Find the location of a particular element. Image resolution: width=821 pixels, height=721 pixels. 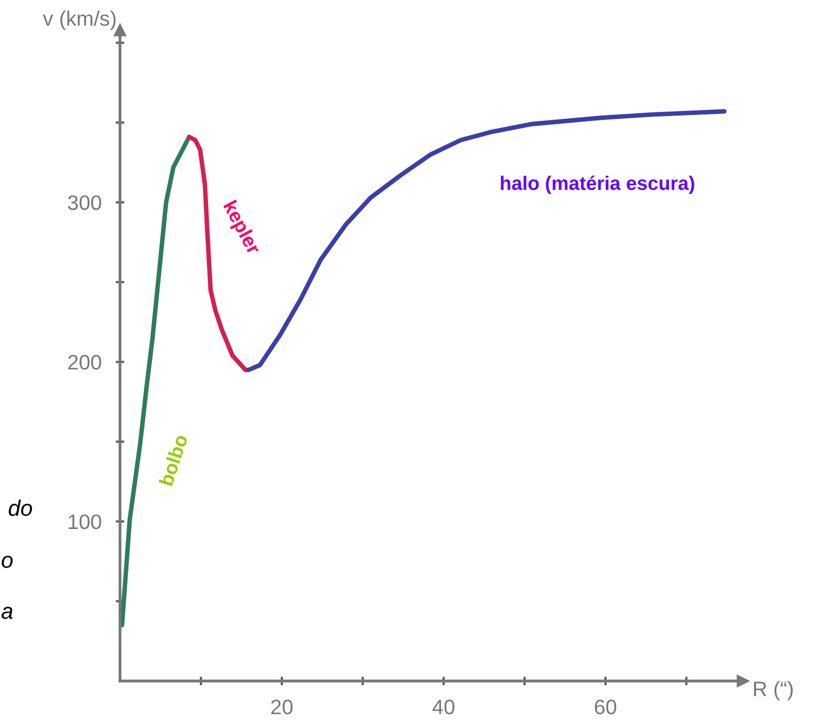

line-series is located at coordinates (156, 381).